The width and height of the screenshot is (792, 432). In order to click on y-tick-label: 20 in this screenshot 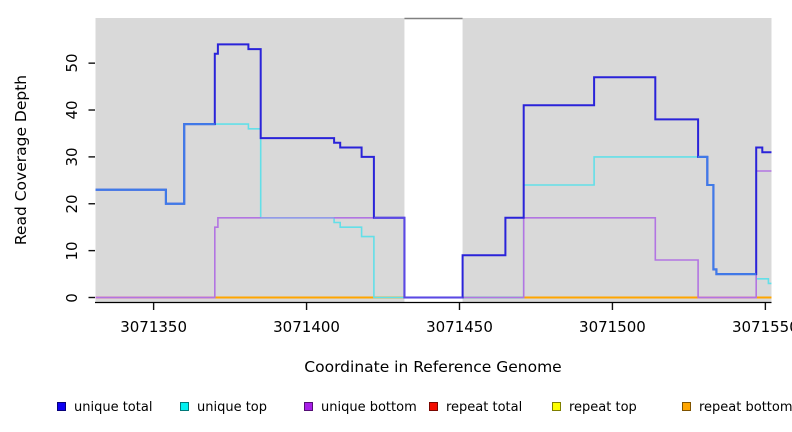, I will do `click(72, 204)`.